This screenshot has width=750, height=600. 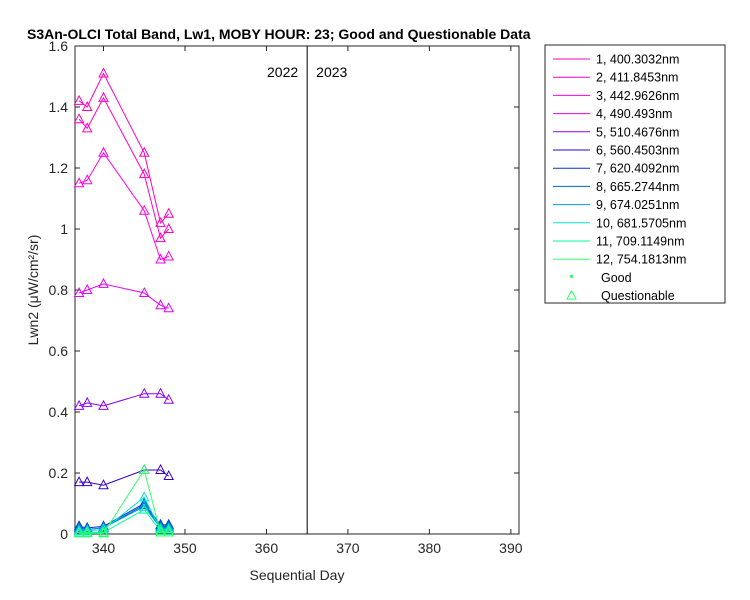 I want to click on y-tick-label: 1.4, so click(x=59, y=107).